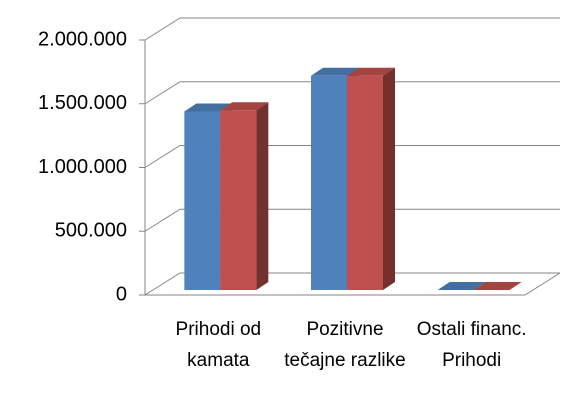  I want to click on floor-edge, so click(353, 284).